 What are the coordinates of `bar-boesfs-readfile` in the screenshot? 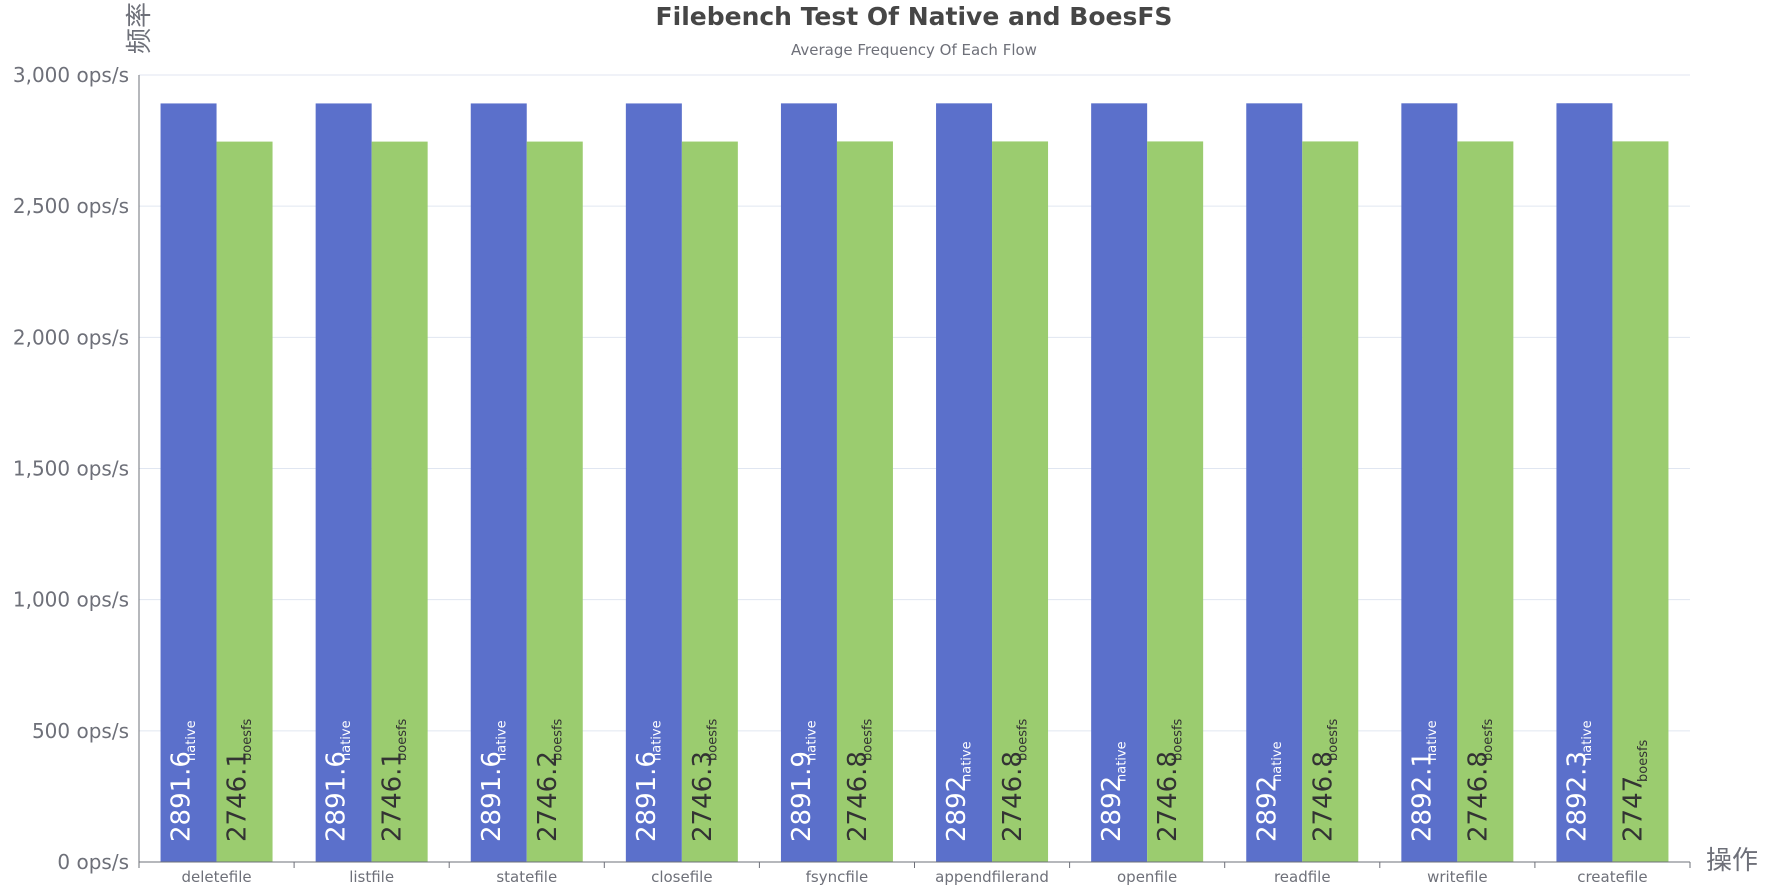 It's located at (1330, 502).